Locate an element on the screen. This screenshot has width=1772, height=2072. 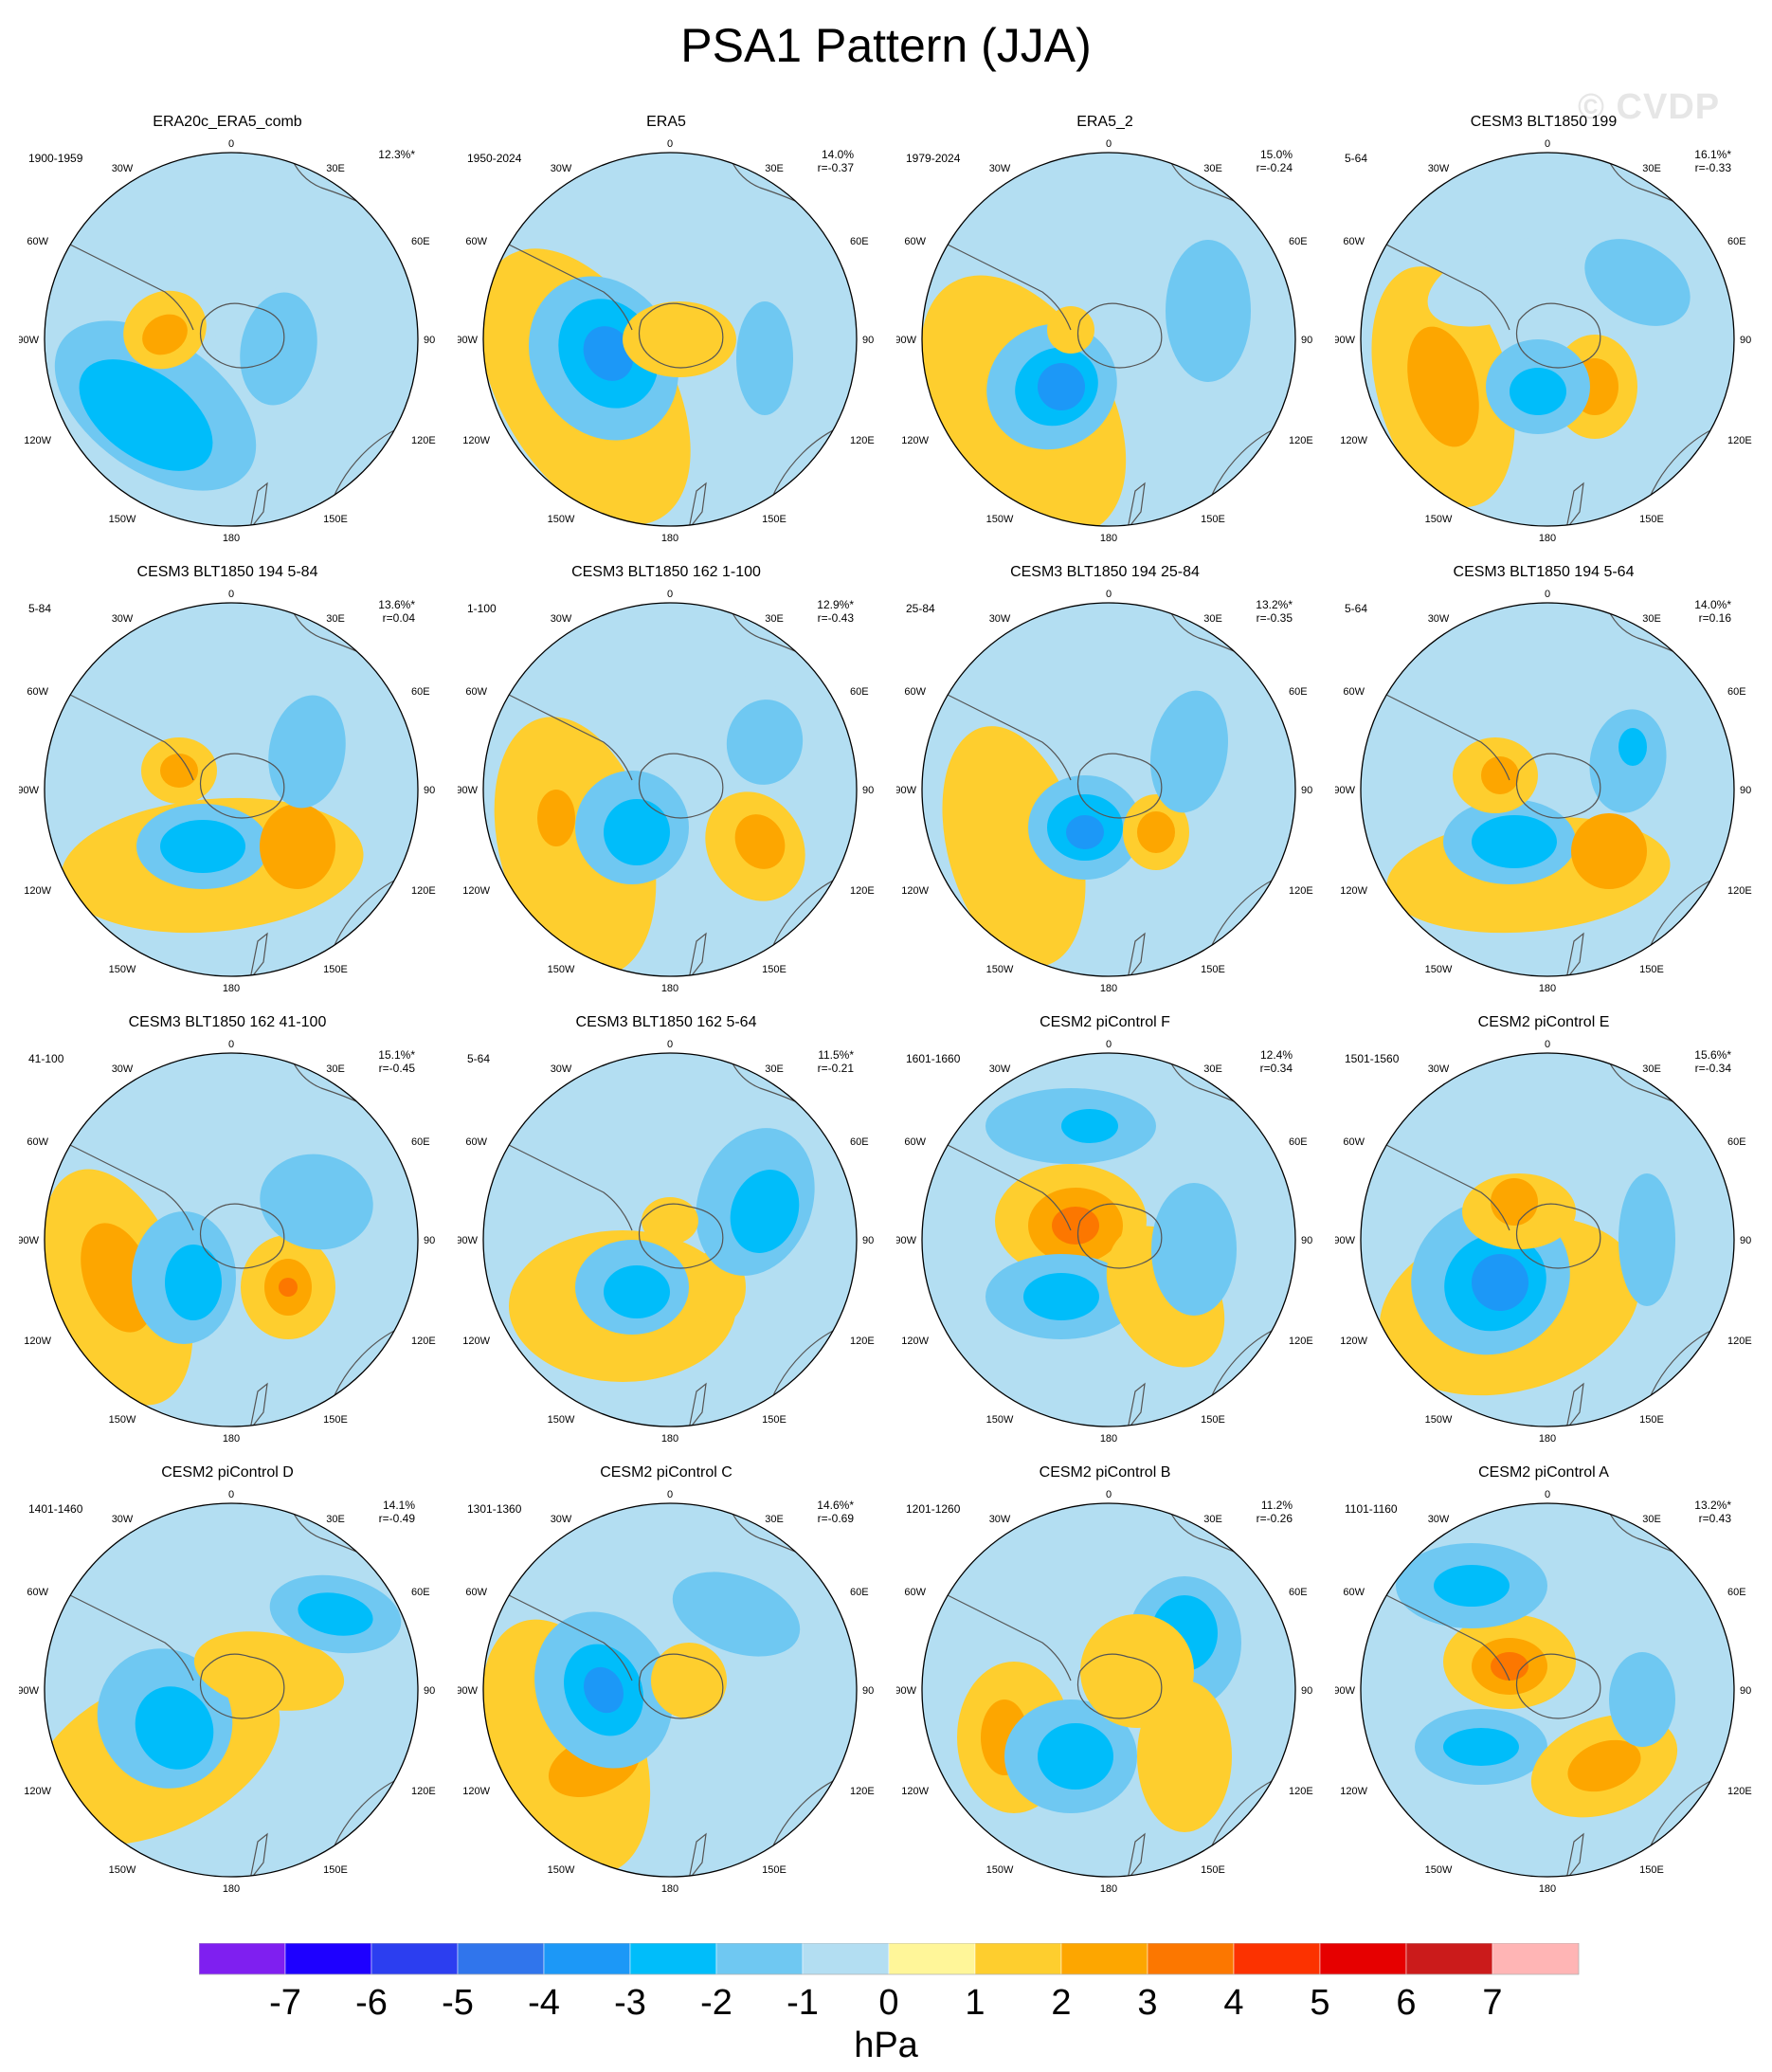
panel-variance: 12.3%* is located at coordinates (396, 155).